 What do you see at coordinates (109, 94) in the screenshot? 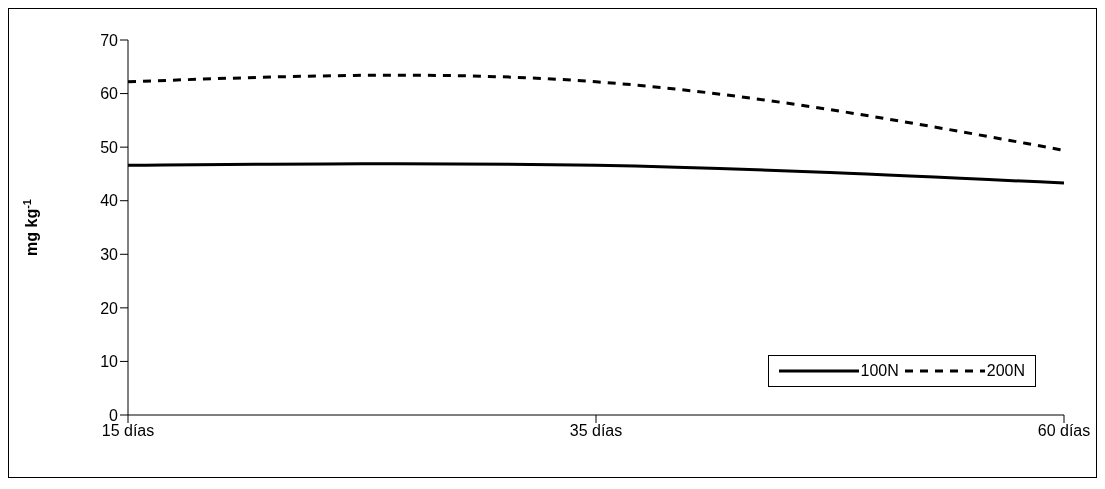
I see `y-tick-label: 60` at bounding box center [109, 94].